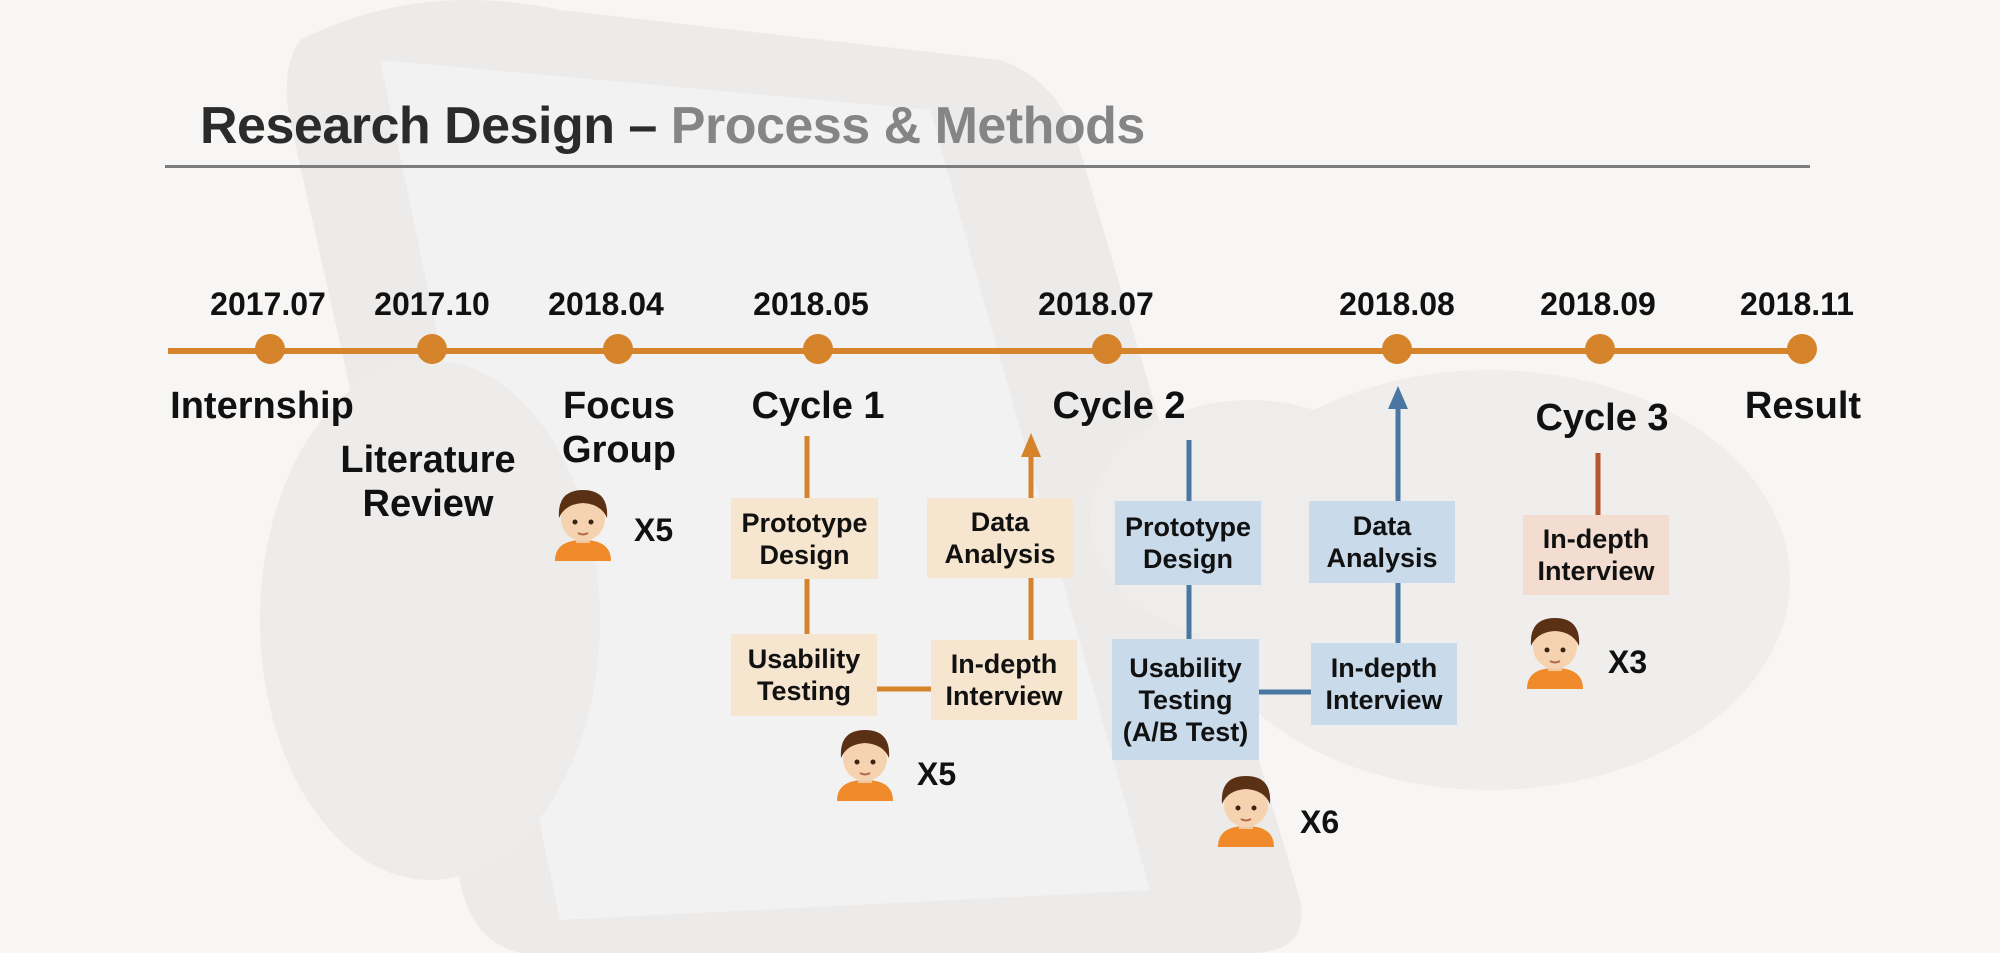 The width and height of the screenshot is (2000, 953). What do you see at coordinates (1004, 680) in the screenshot?
I see `cycle1-in-depth-interview: In-depth Interview` at bounding box center [1004, 680].